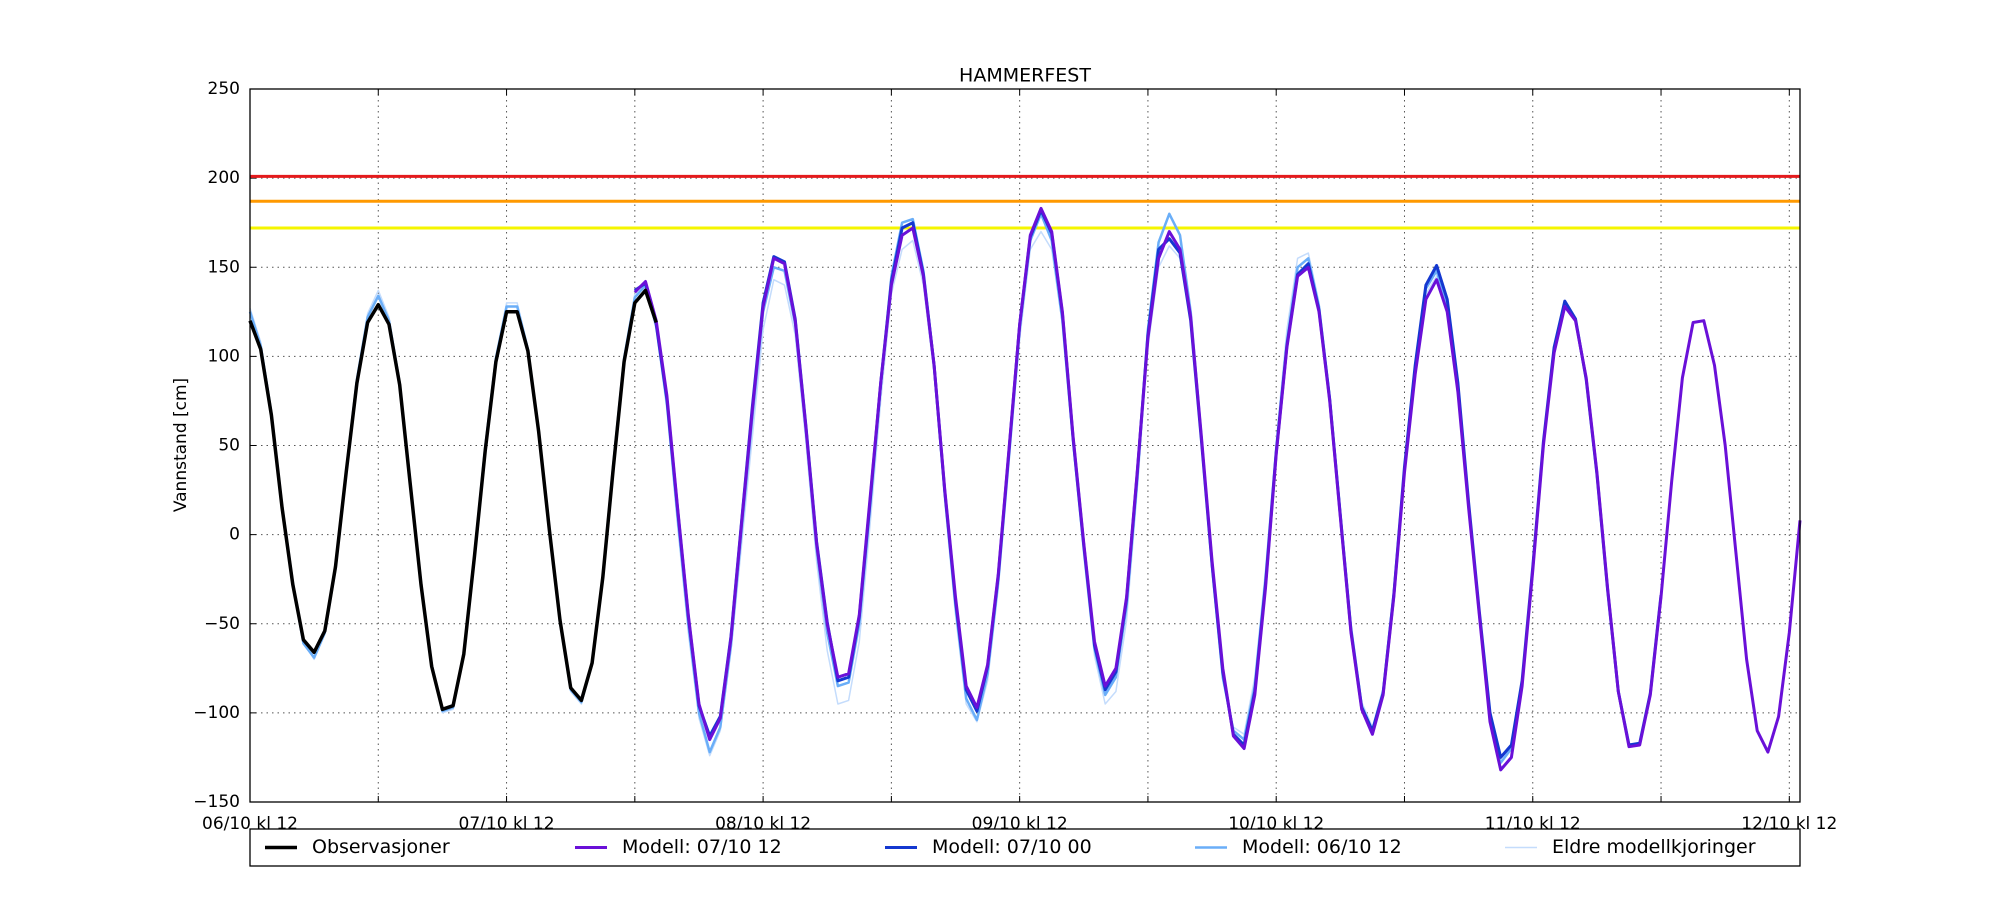 This screenshot has width=2000, height=900. Describe the element at coordinates (216, 713) in the screenshot. I see `y-tick-label: −100` at that location.